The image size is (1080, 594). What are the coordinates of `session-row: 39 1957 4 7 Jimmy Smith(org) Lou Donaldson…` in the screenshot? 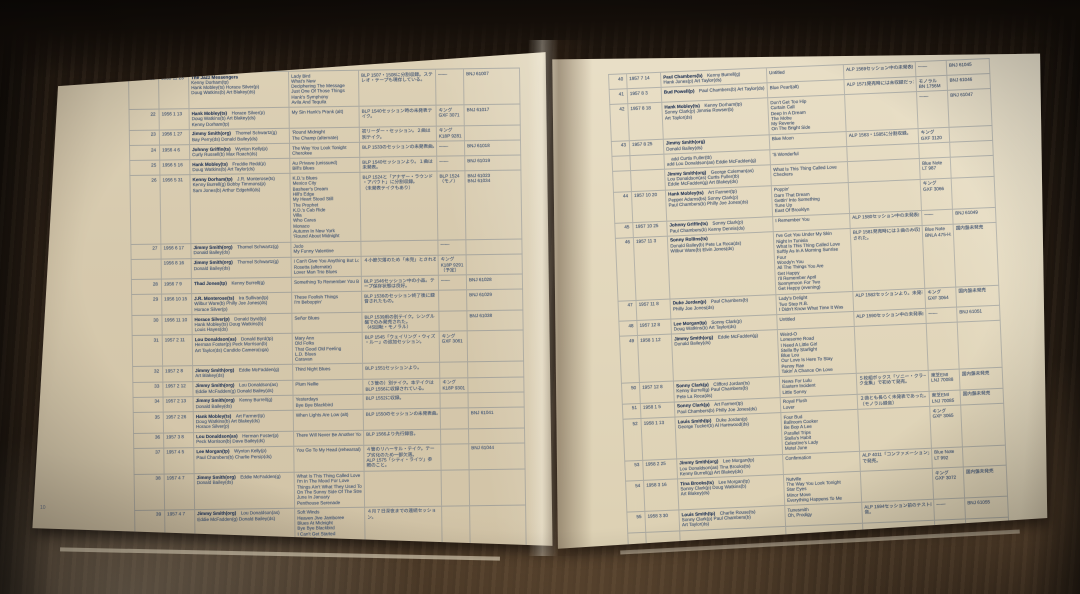 It's located at (330, 525).